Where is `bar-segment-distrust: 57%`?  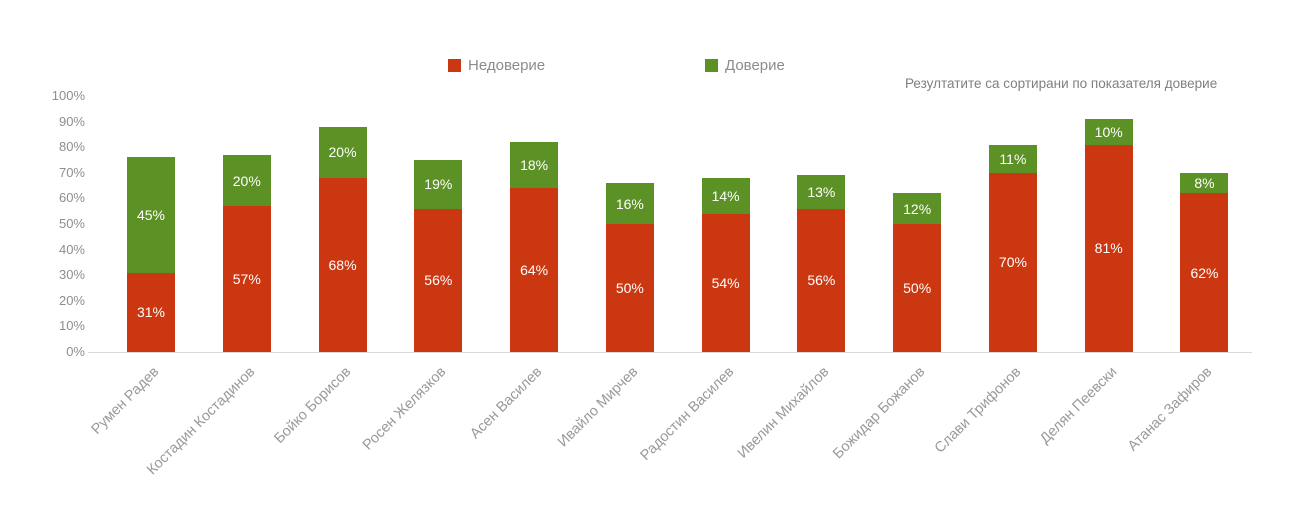
bar-segment-distrust: 57% is located at coordinates (246, 279).